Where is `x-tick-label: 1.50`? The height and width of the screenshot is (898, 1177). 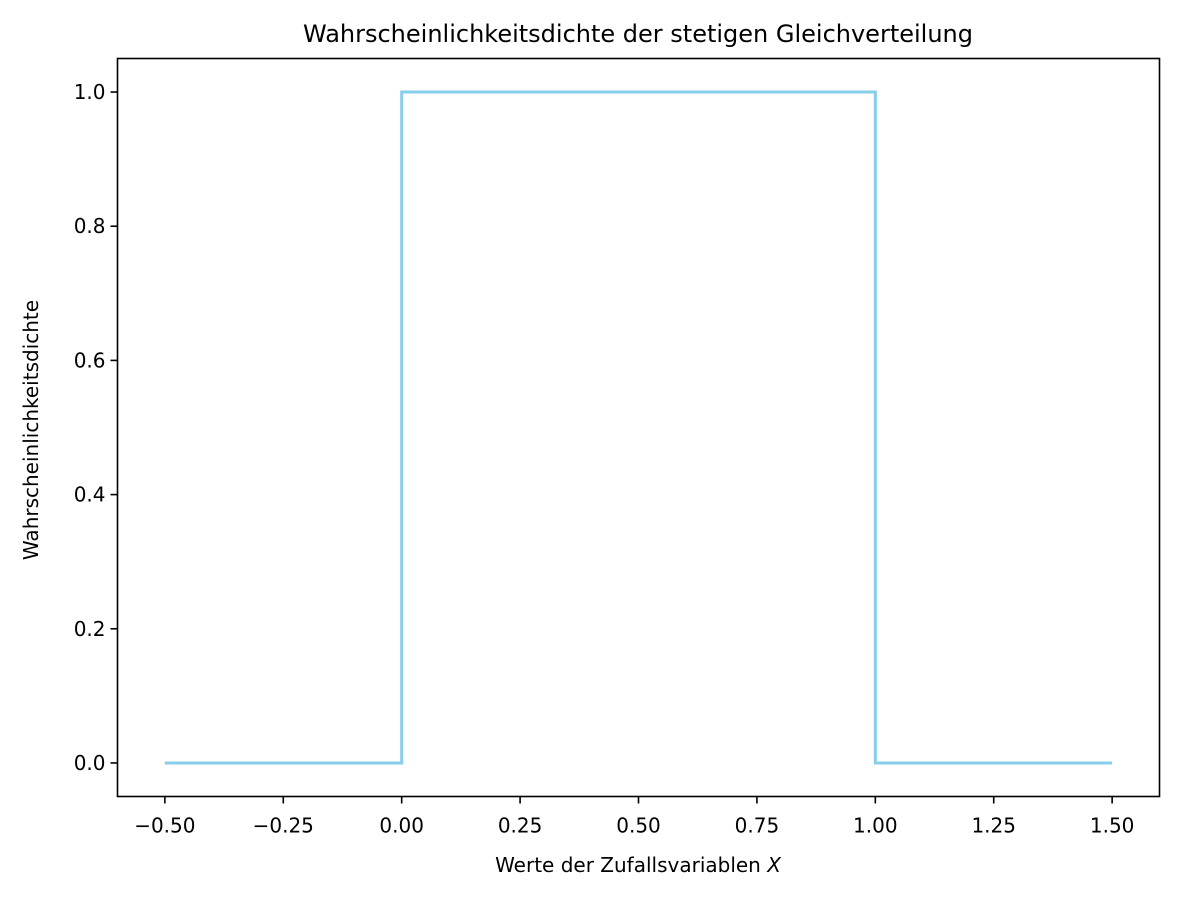
x-tick-label: 1.50 is located at coordinates (1112, 826).